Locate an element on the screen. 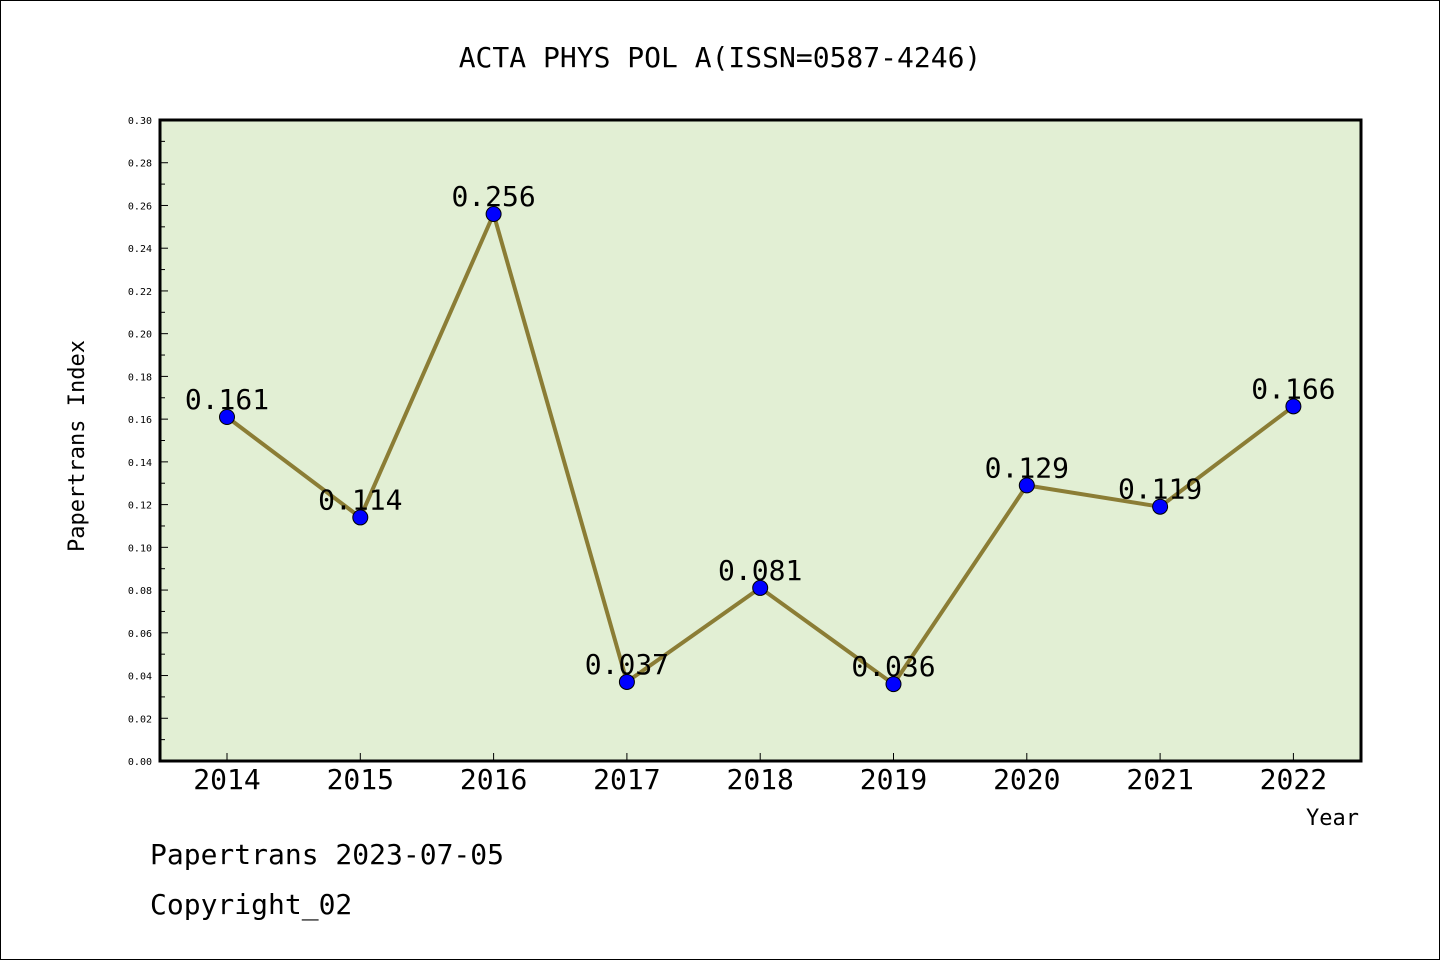 Image resolution: width=1440 pixels, height=960 pixels. data-label: 0.119 is located at coordinates (1160, 489).